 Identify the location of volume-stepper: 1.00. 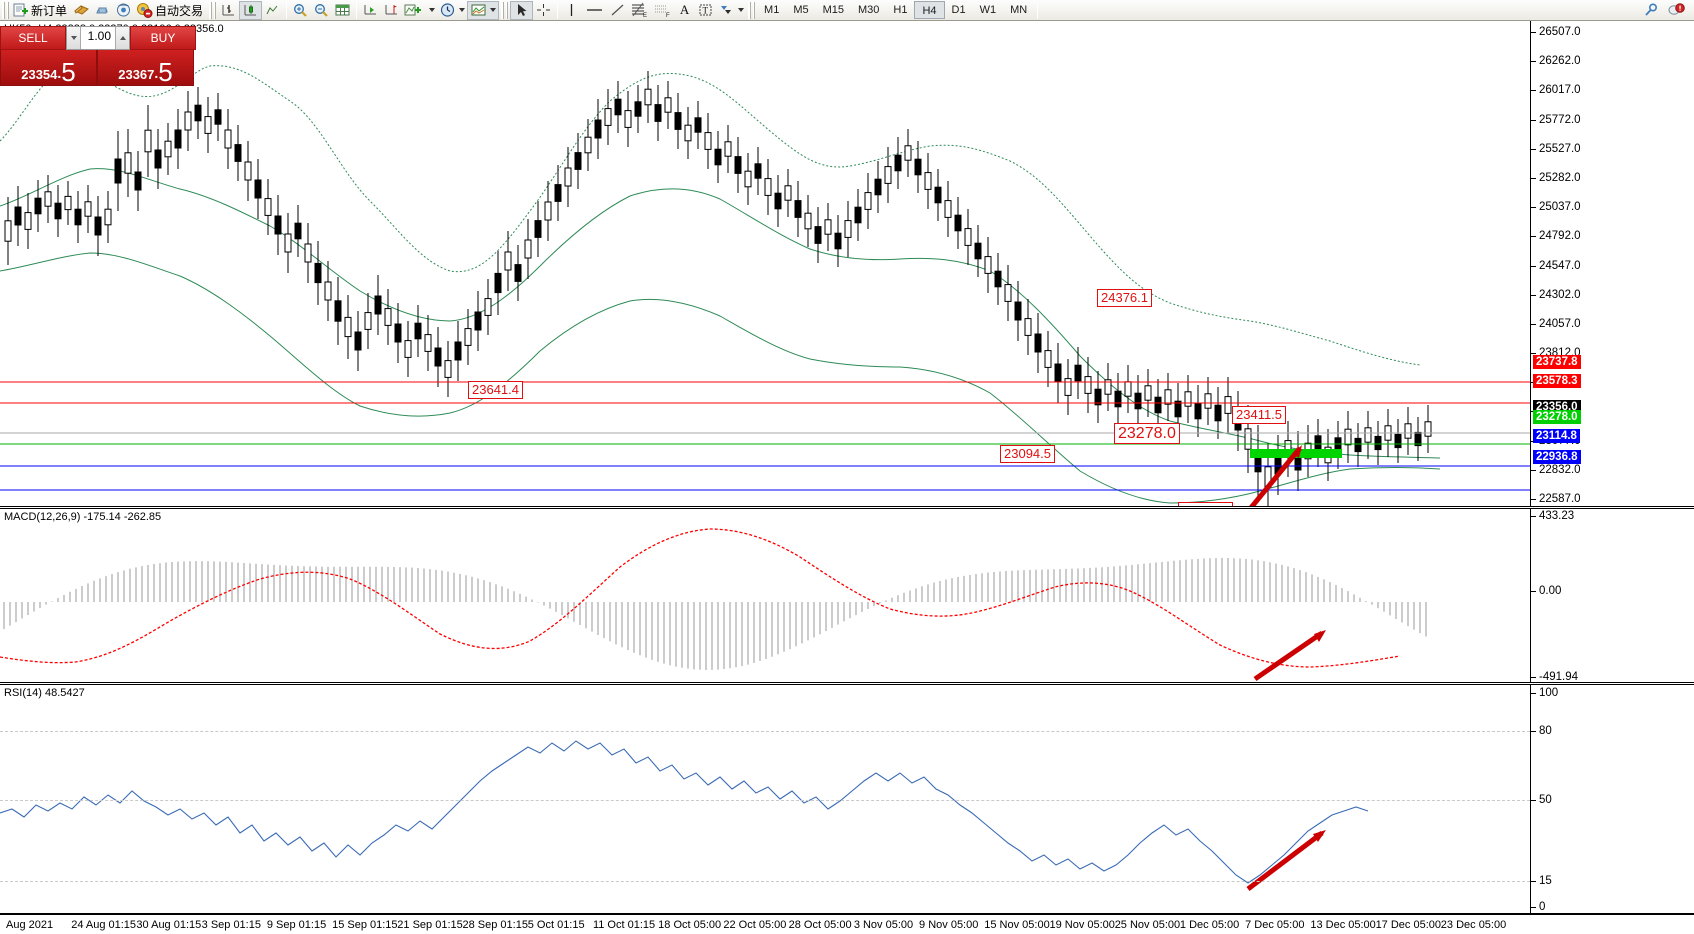
(98, 38).